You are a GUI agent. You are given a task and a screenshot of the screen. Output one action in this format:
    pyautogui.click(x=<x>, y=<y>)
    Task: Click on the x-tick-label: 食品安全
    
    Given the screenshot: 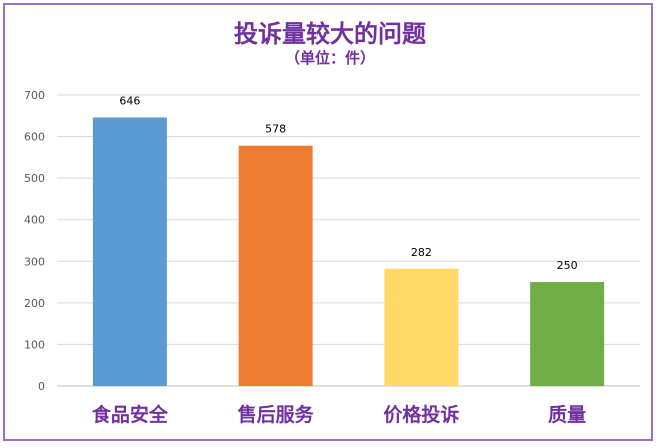 What is the action you would take?
    pyautogui.click(x=130, y=414)
    